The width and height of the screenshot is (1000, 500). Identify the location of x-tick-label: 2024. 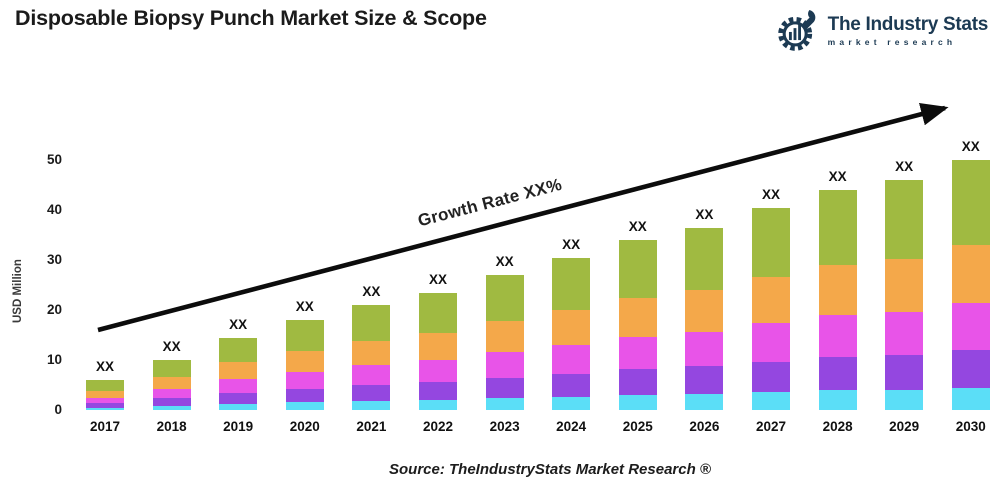
(571, 426).